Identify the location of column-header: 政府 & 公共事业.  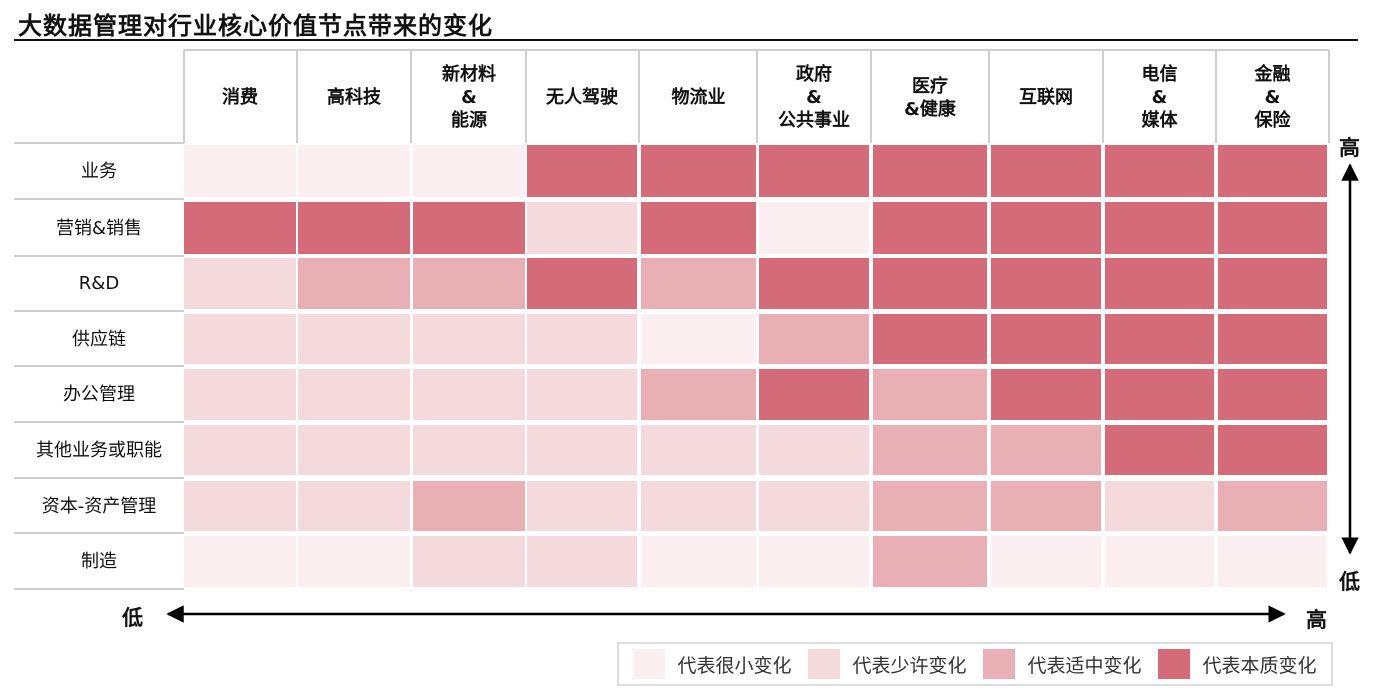
(814, 97).